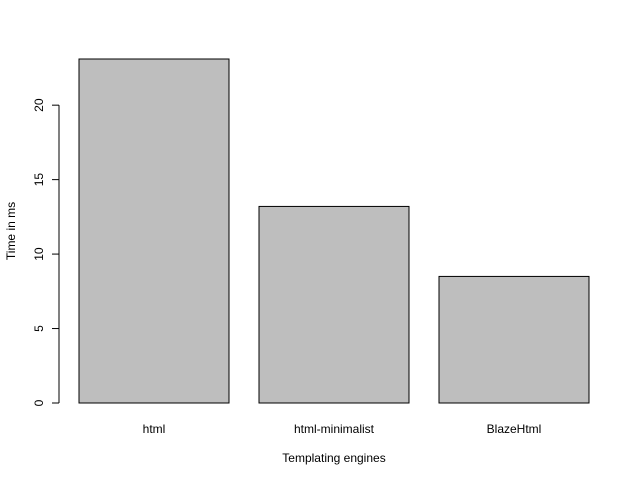 The height and width of the screenshot is (480, 640). Describe the element at coordinates (11, 231) in the screenshot. I see `y-axis-title: Time in ms` at that location.